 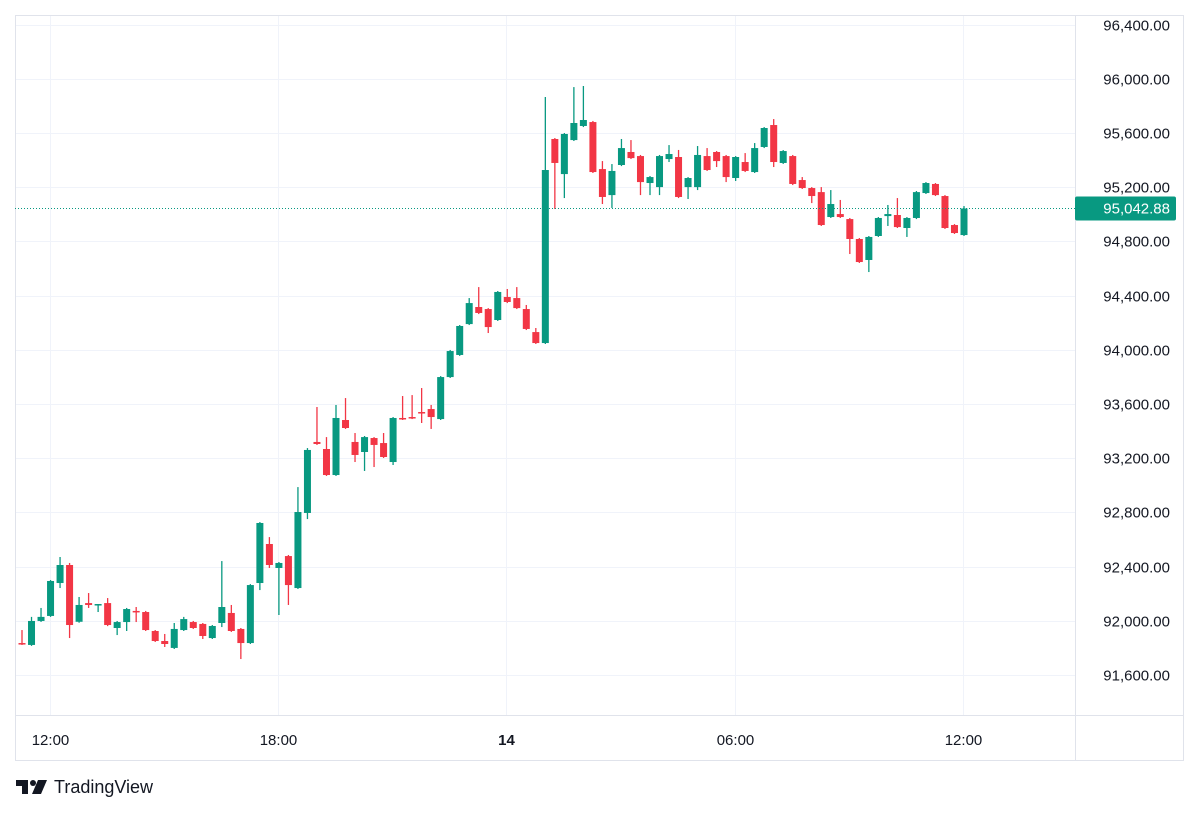 I want to click on price-tick-label: 92,000.00, so click(x=1136, y=622).